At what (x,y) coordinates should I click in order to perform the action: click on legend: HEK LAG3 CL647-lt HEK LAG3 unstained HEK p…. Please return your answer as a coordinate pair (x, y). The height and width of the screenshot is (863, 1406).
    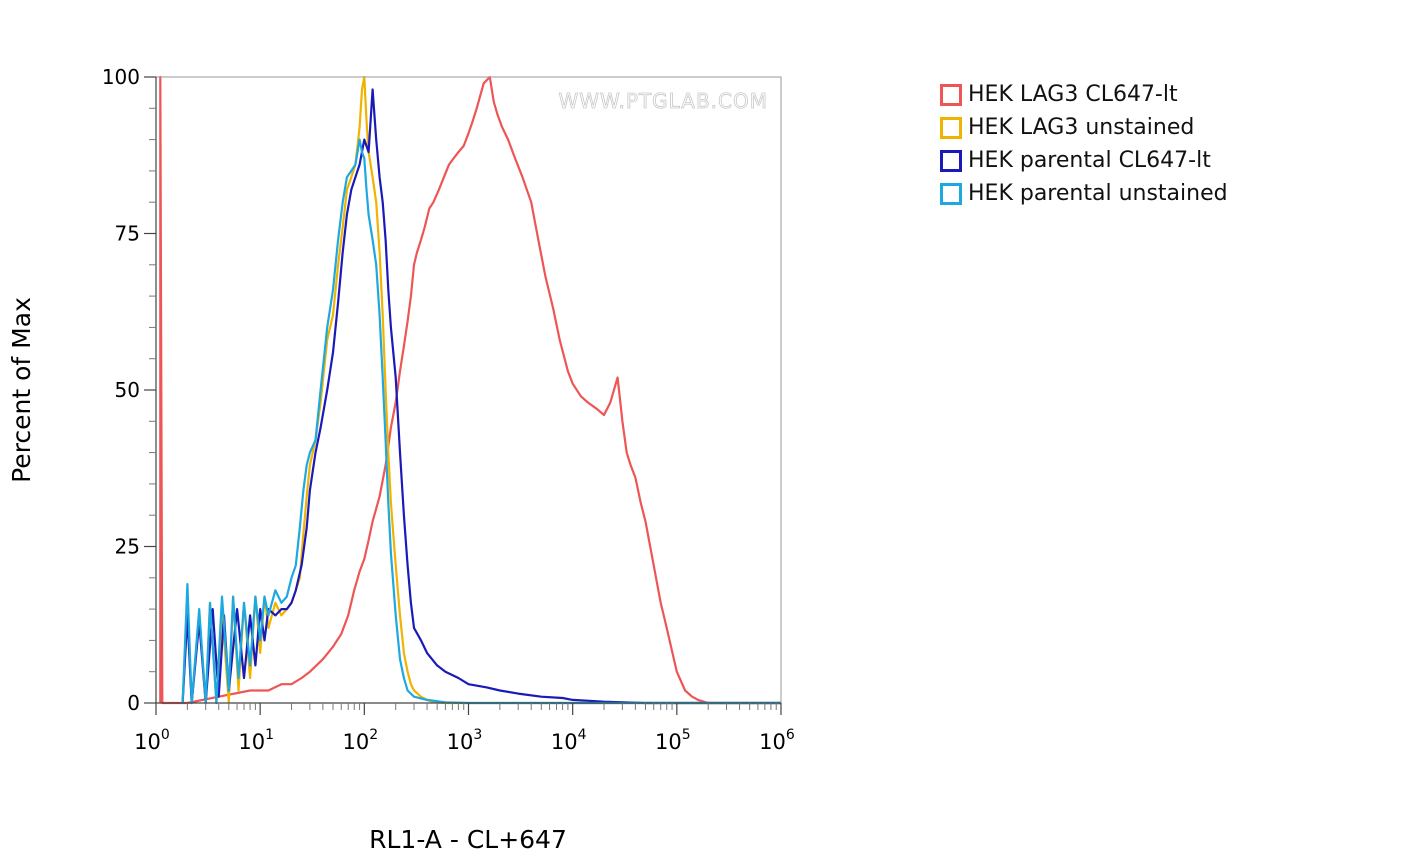
    Looking at the image, I should click on (1084, 144).